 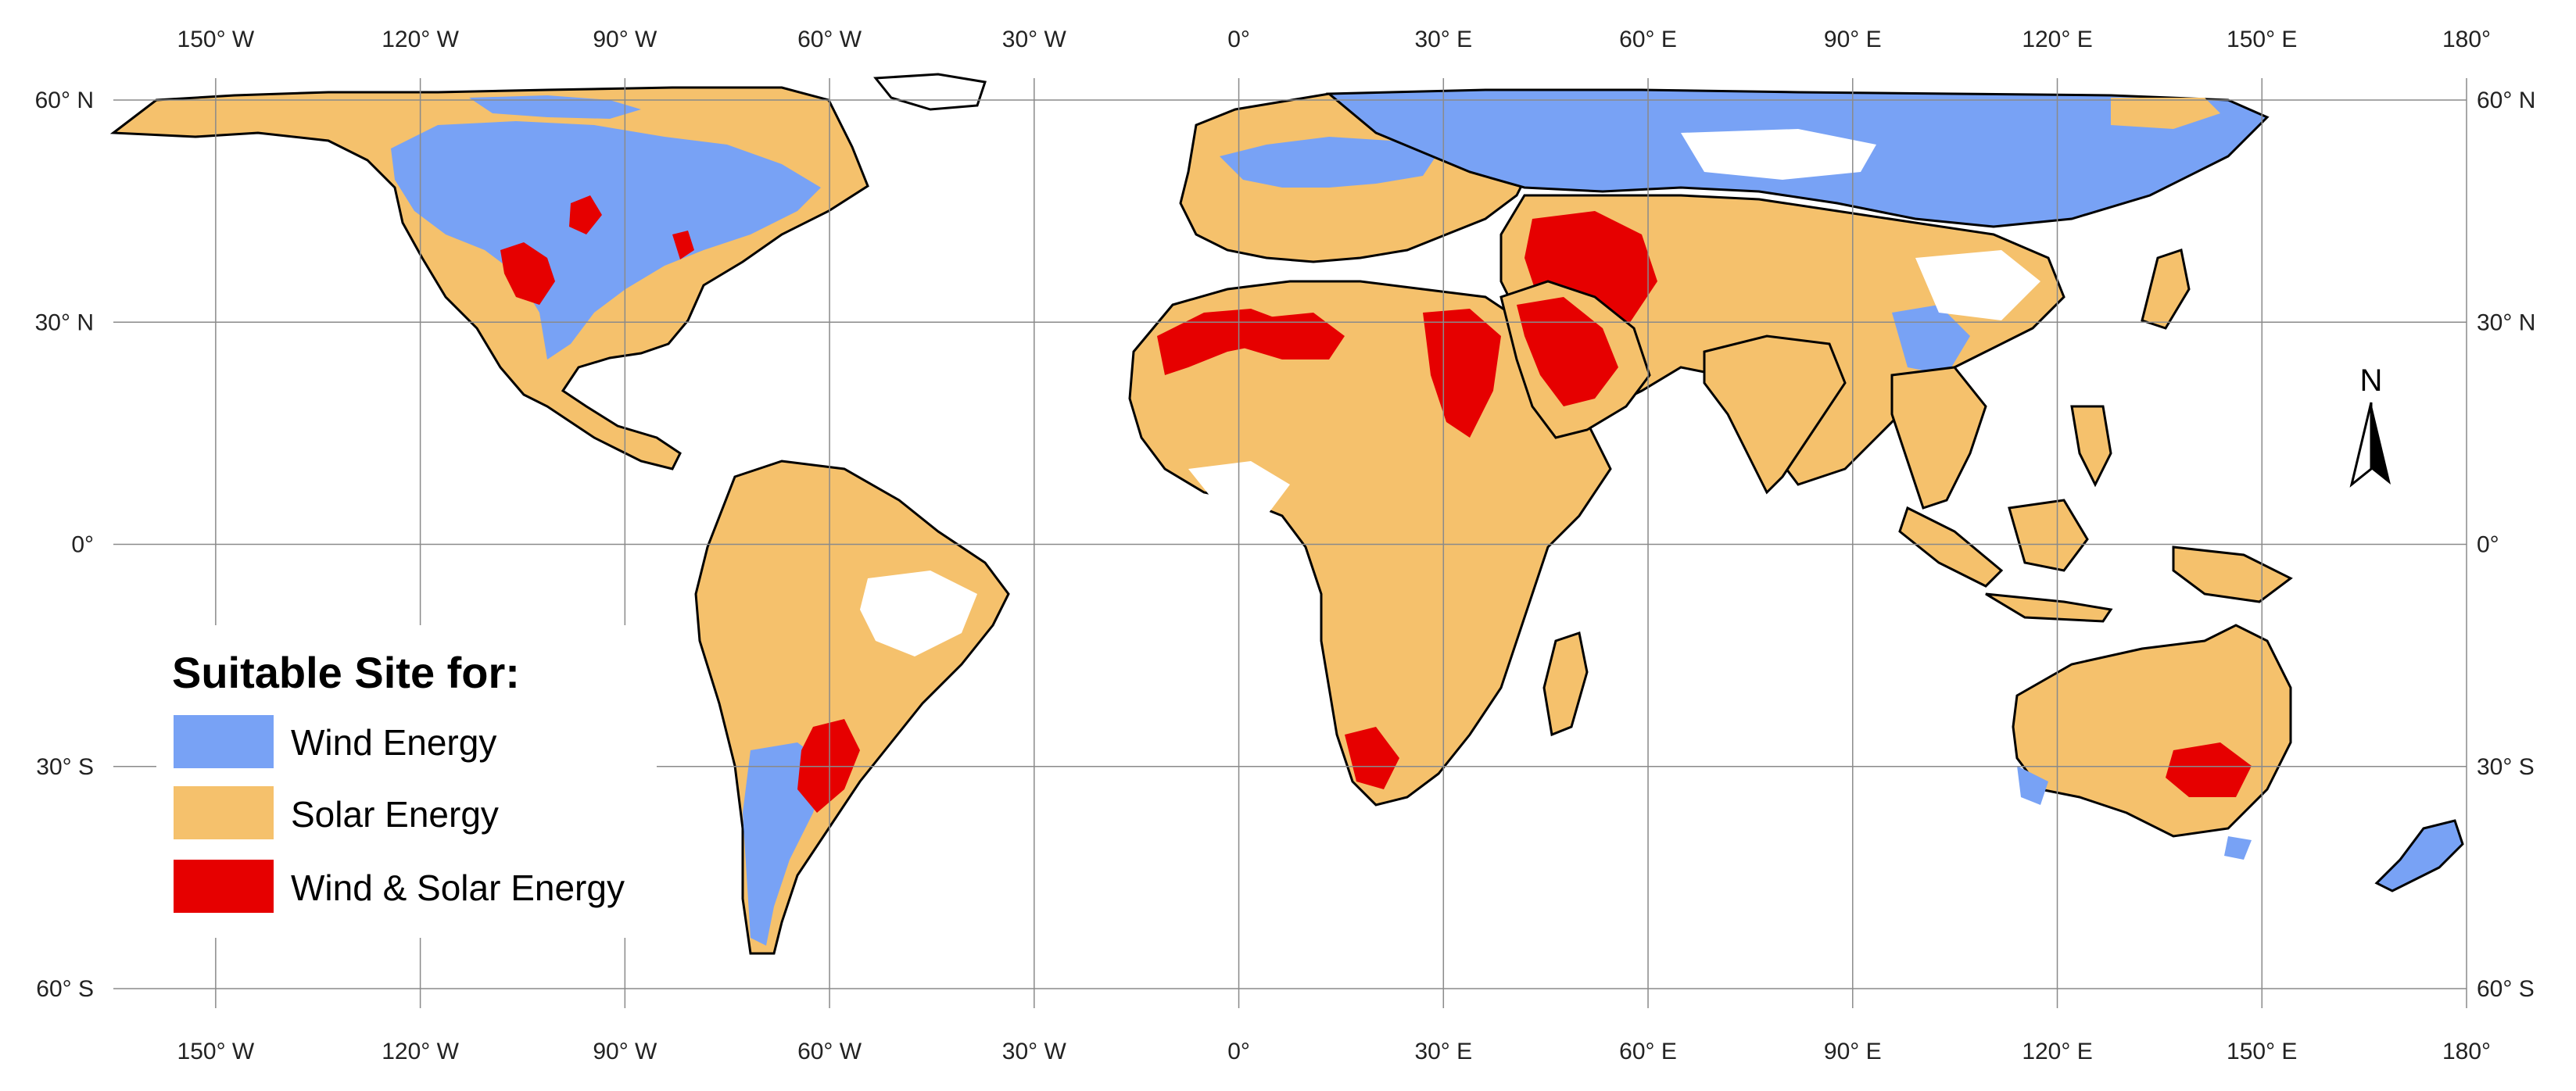 I want to click on lon-tick-label-top: 150° E, so click(x=2262, y=39).